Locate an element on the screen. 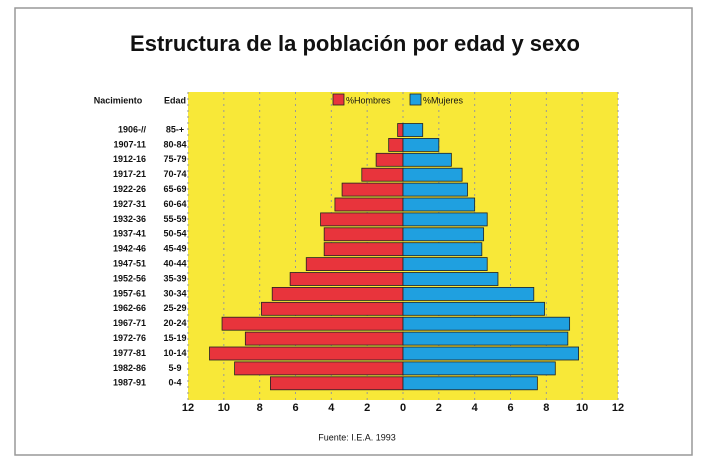  age-label: 25-29 is located at coordinates (174, 308).